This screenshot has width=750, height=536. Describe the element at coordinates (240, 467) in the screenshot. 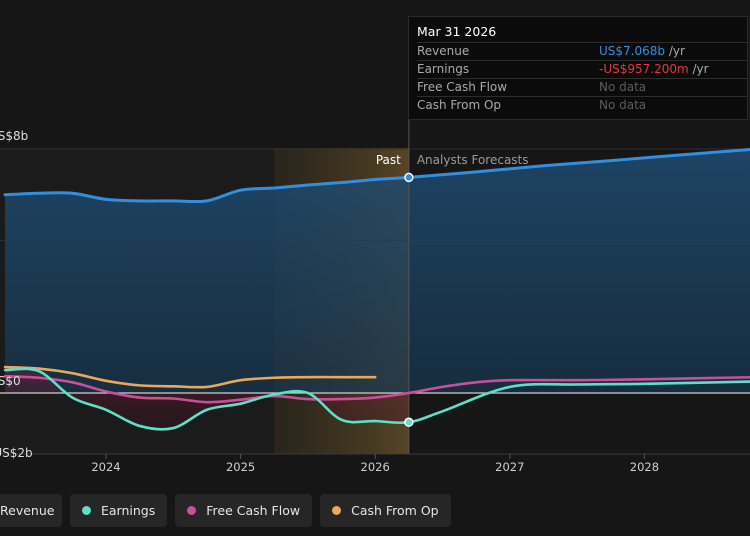

I see `x-axis-label: 2025` at that location.